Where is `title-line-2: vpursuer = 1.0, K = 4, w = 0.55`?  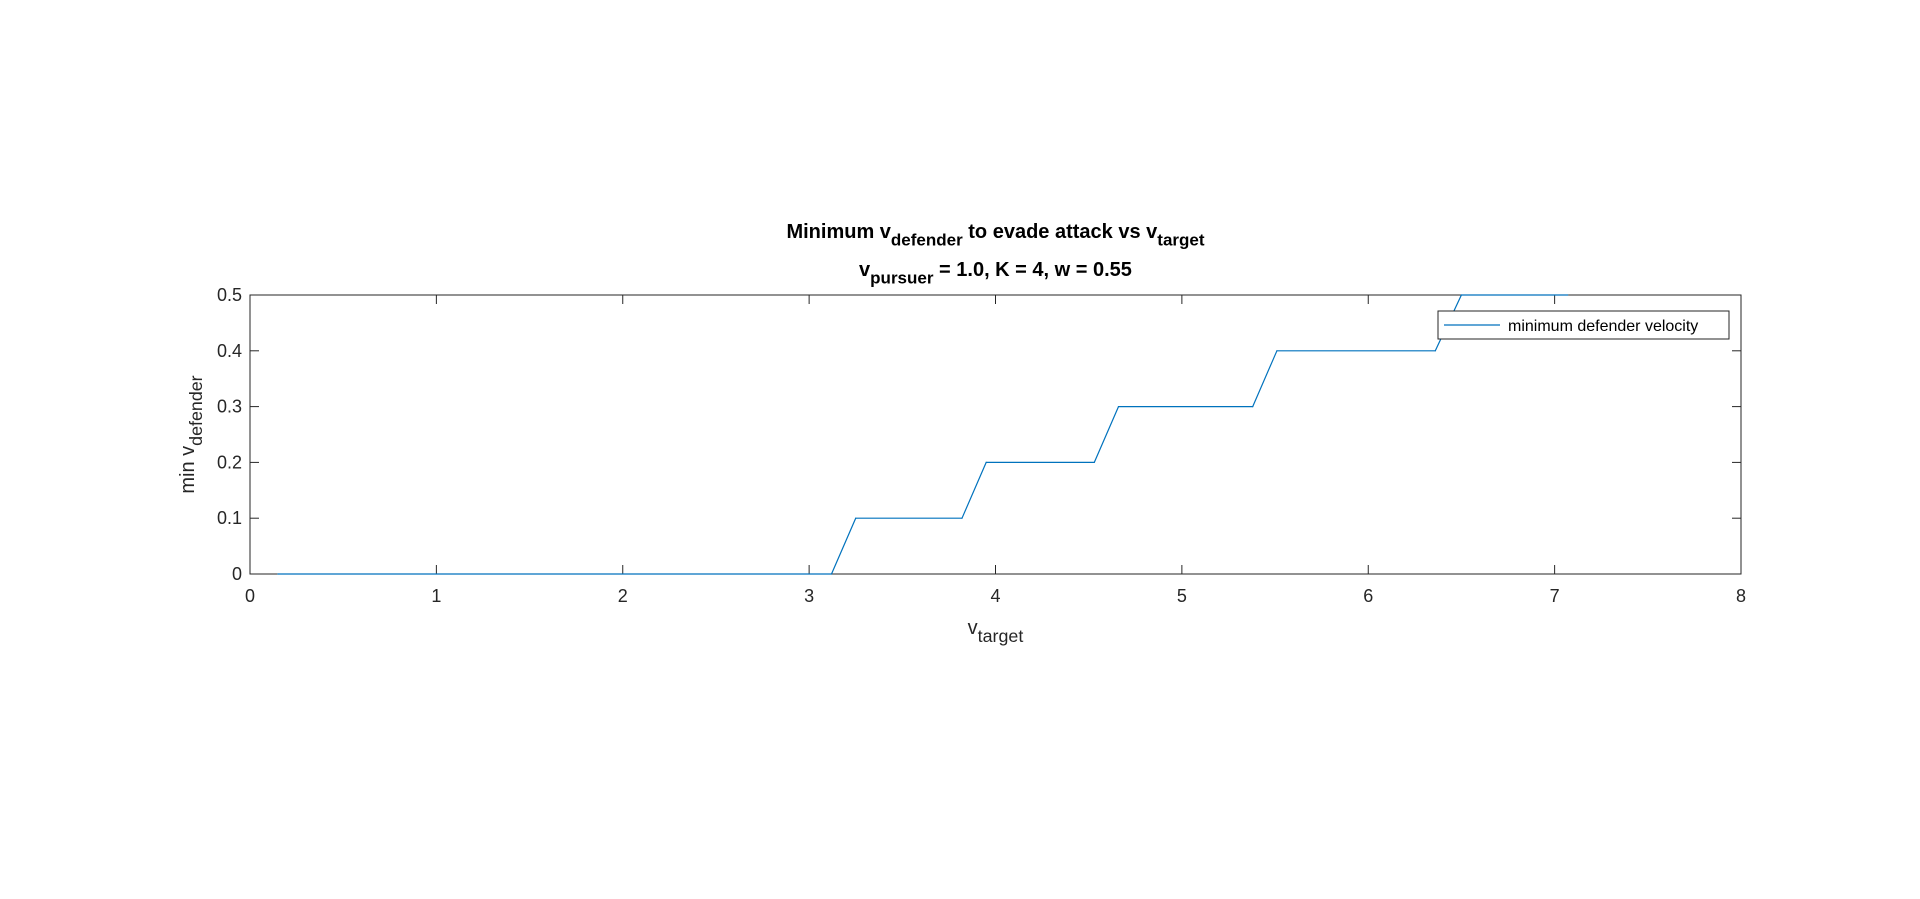
title-line-2: vpursuer = 1.0, K = 4, w = 0.55 is located at coordinates (995, 273).